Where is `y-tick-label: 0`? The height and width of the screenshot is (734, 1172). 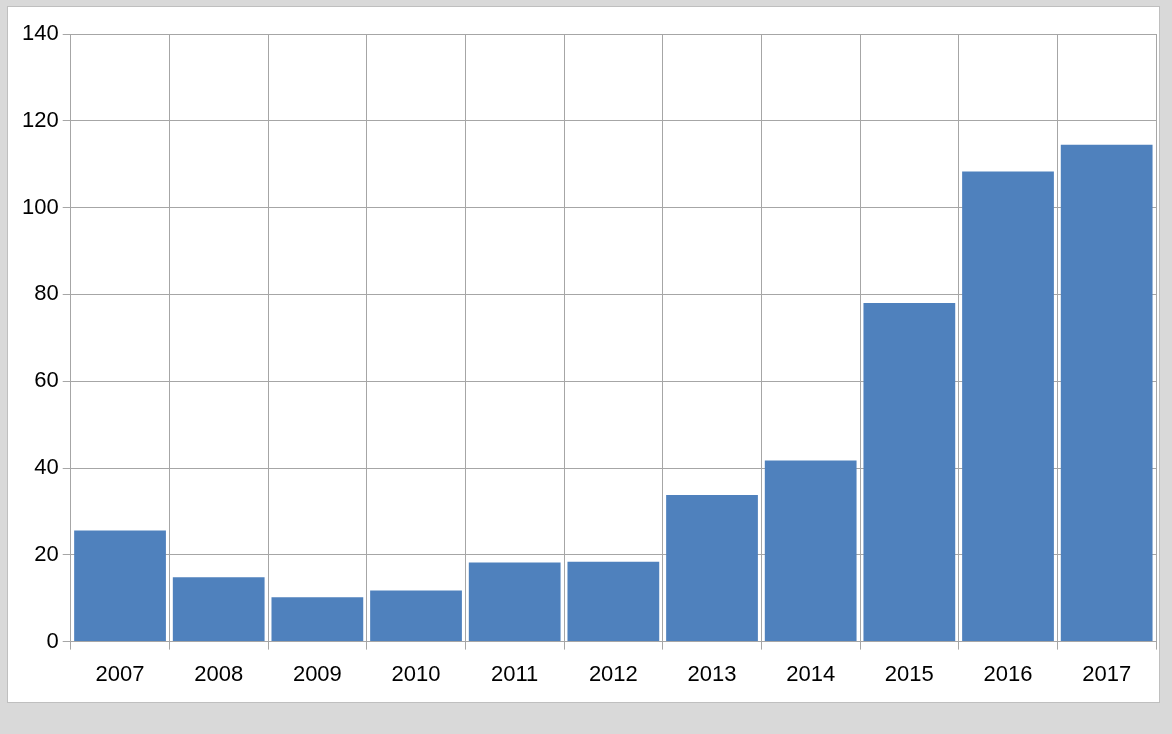
y-tick-label: 0 is located at coordinates (52, 640).